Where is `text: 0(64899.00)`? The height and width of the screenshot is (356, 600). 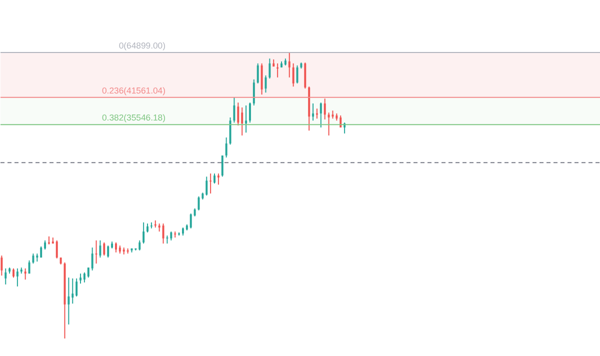
text: 0(64899.00) is located at coordinates (142, 45).